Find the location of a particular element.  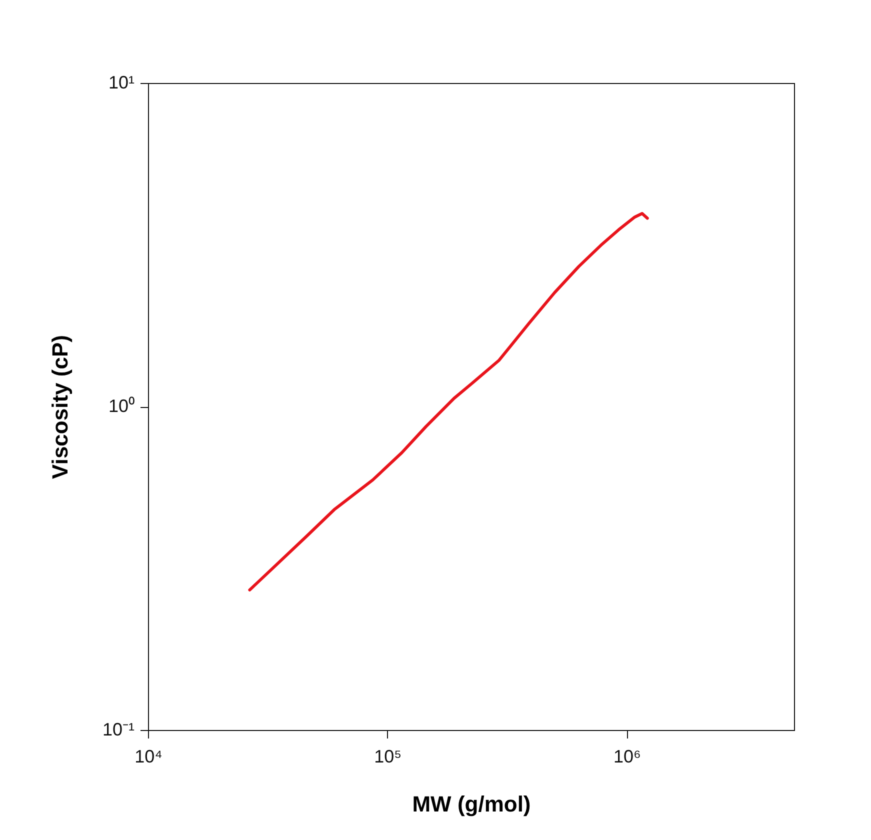

y-axis-title: Viscosity (cP) is located at coordinates (59, 407).